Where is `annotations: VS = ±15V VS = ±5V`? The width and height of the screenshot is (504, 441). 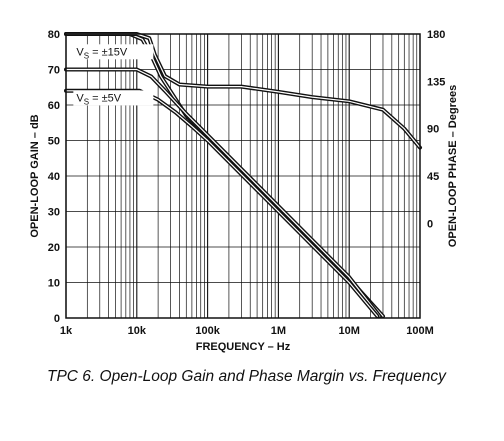
annotations: VS = ±15V VS = ±5V is located at coordinates (113, 75).